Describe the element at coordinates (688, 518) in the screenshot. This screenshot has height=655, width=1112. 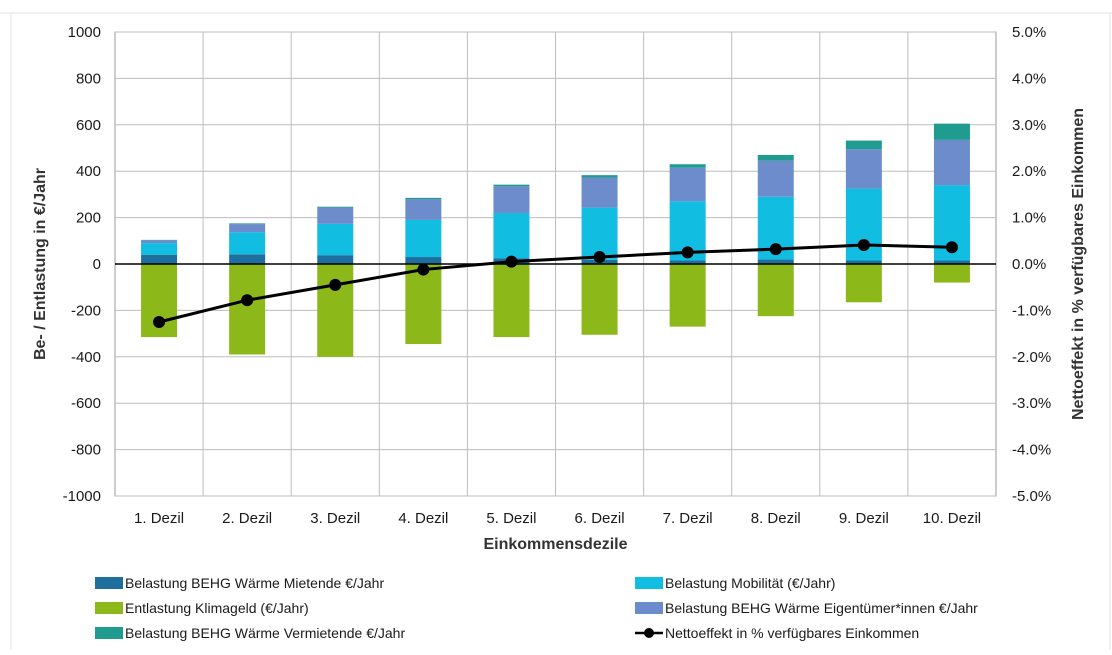
I see `x-tick-label: 7. Dezil` at that location.